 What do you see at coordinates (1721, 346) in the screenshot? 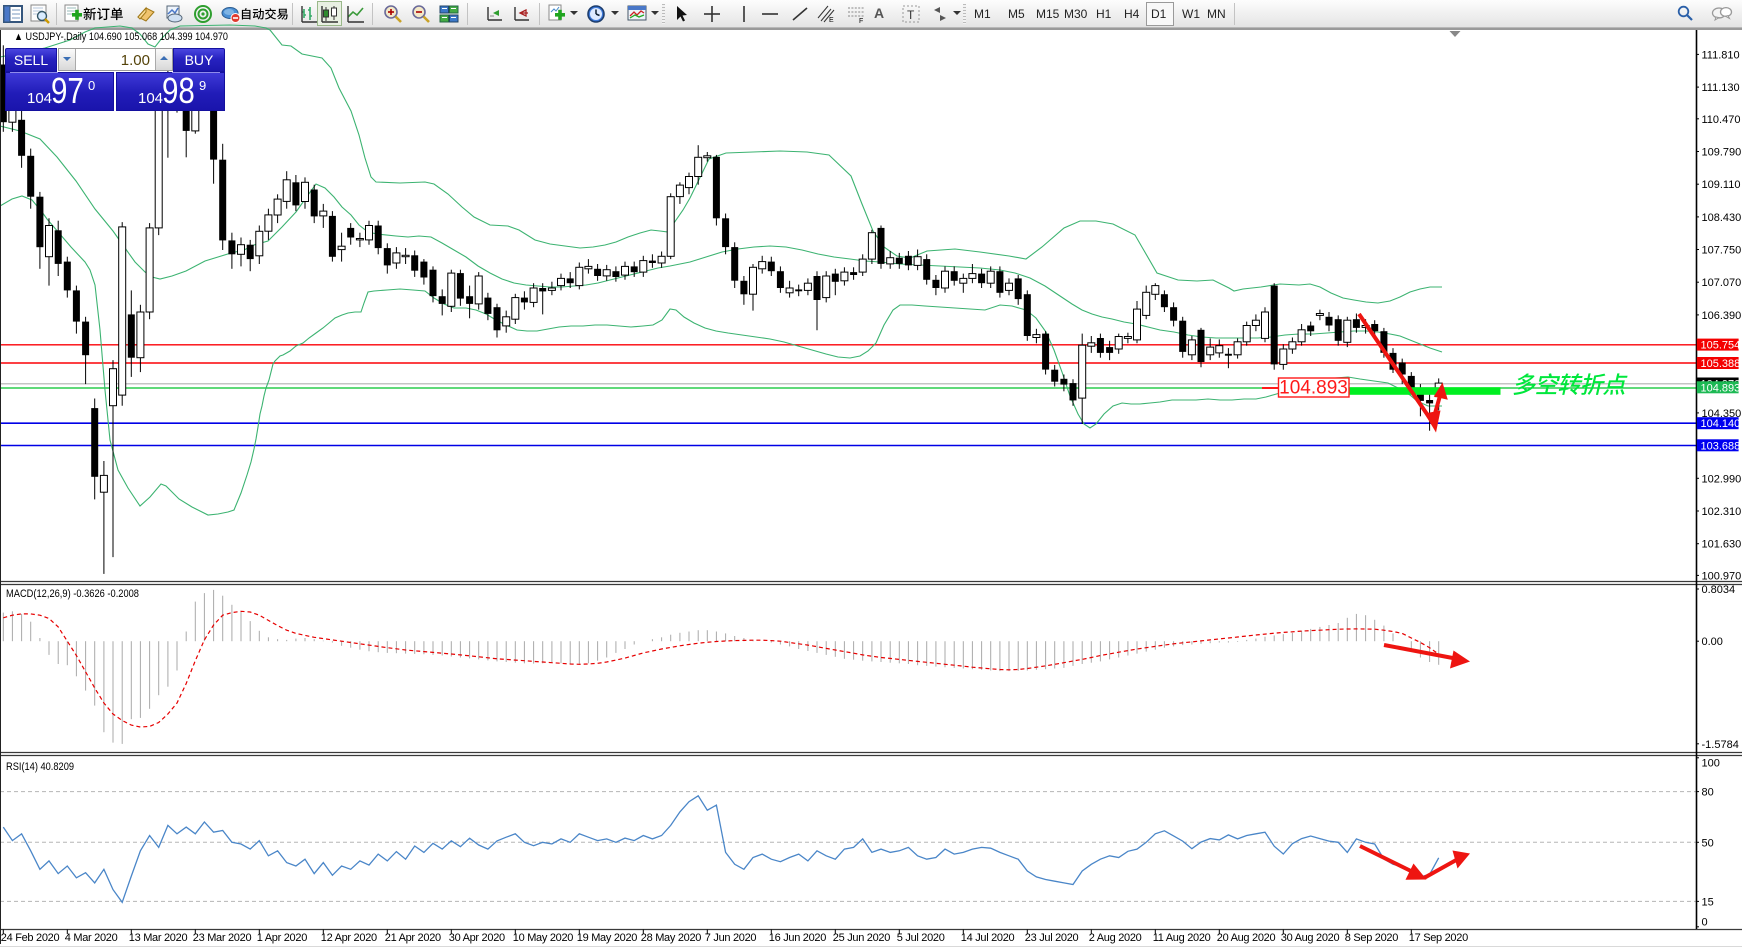
I see `svg-text: 105.754` at bounding box center [1721, 346].